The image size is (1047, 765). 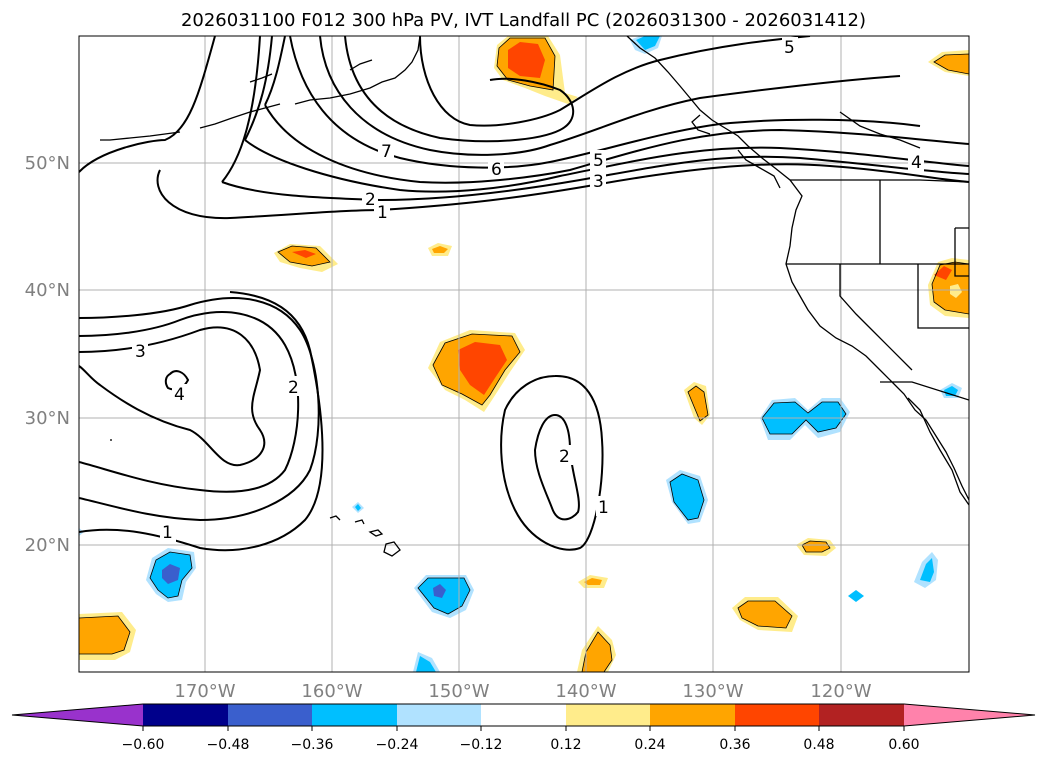 I want to click on lon-tick-labels: 170°W 160°W 150°W 140°W 130°W 120°W, so click(x=522, y=691).